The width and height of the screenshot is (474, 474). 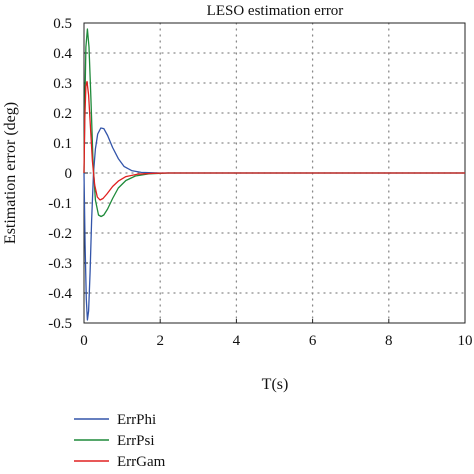 What do you see at coordinates (84, 341) in the screenshot?
I see `x-tick-label: 0` at bounding box center [84, 341].